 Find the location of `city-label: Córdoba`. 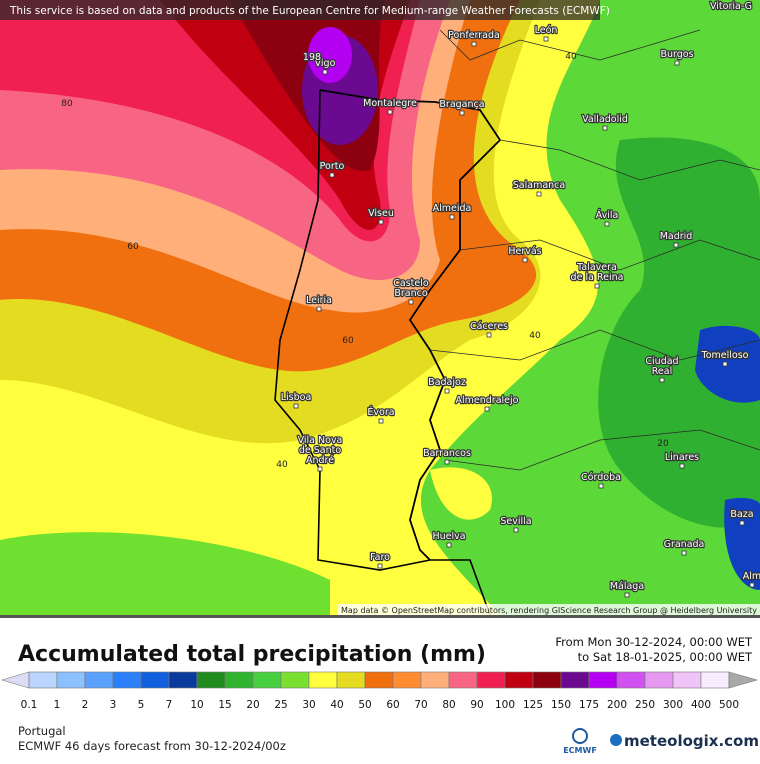

city-label: Córdoba is located at coordinates (601, 477).